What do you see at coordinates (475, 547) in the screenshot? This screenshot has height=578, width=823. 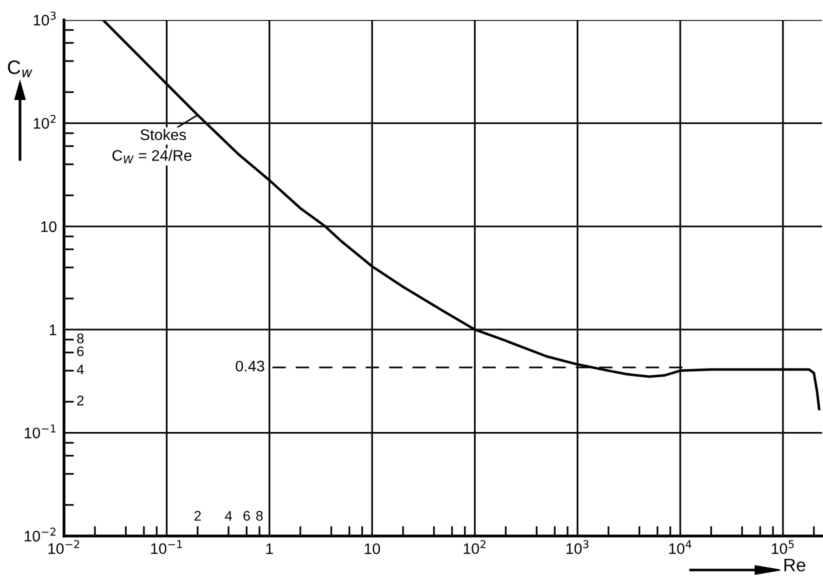 I see `x-tick-label: 10$^{2}$` at bounding box center [475, 547].